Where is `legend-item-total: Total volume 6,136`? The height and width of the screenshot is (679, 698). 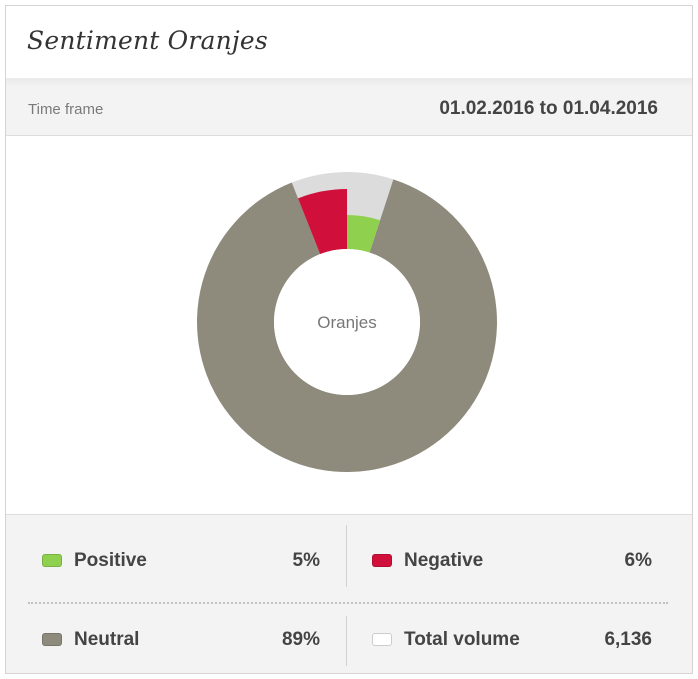
legend-item-total: Total volume 6,136 is located at coordinates (512, 641).